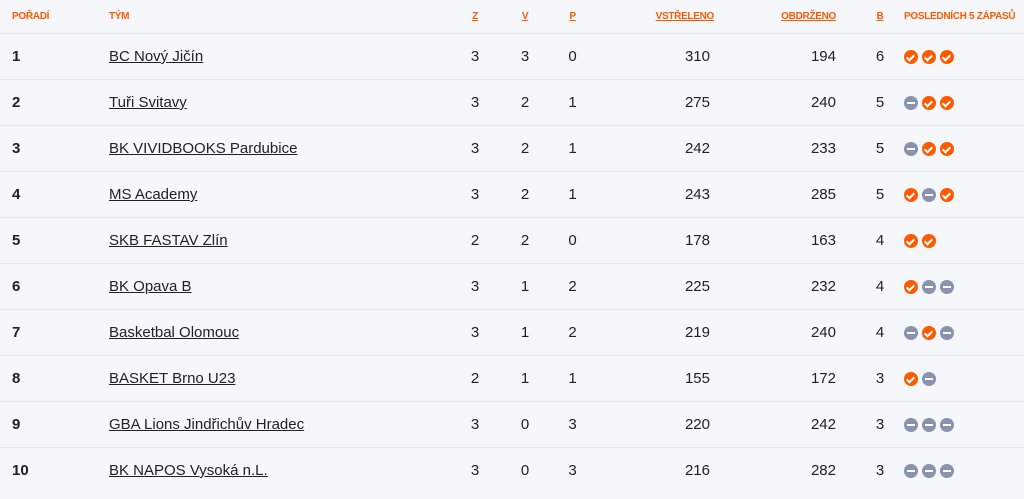  I want to click on rank-cell: 7, so click(54, 332).